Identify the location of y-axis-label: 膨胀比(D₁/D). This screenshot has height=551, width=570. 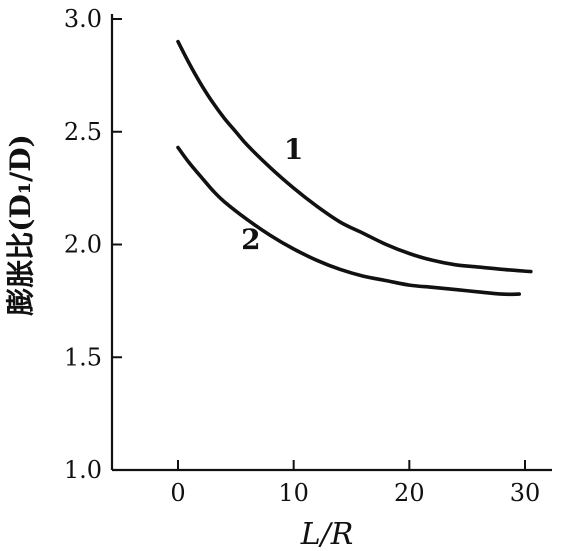
(20, 225).